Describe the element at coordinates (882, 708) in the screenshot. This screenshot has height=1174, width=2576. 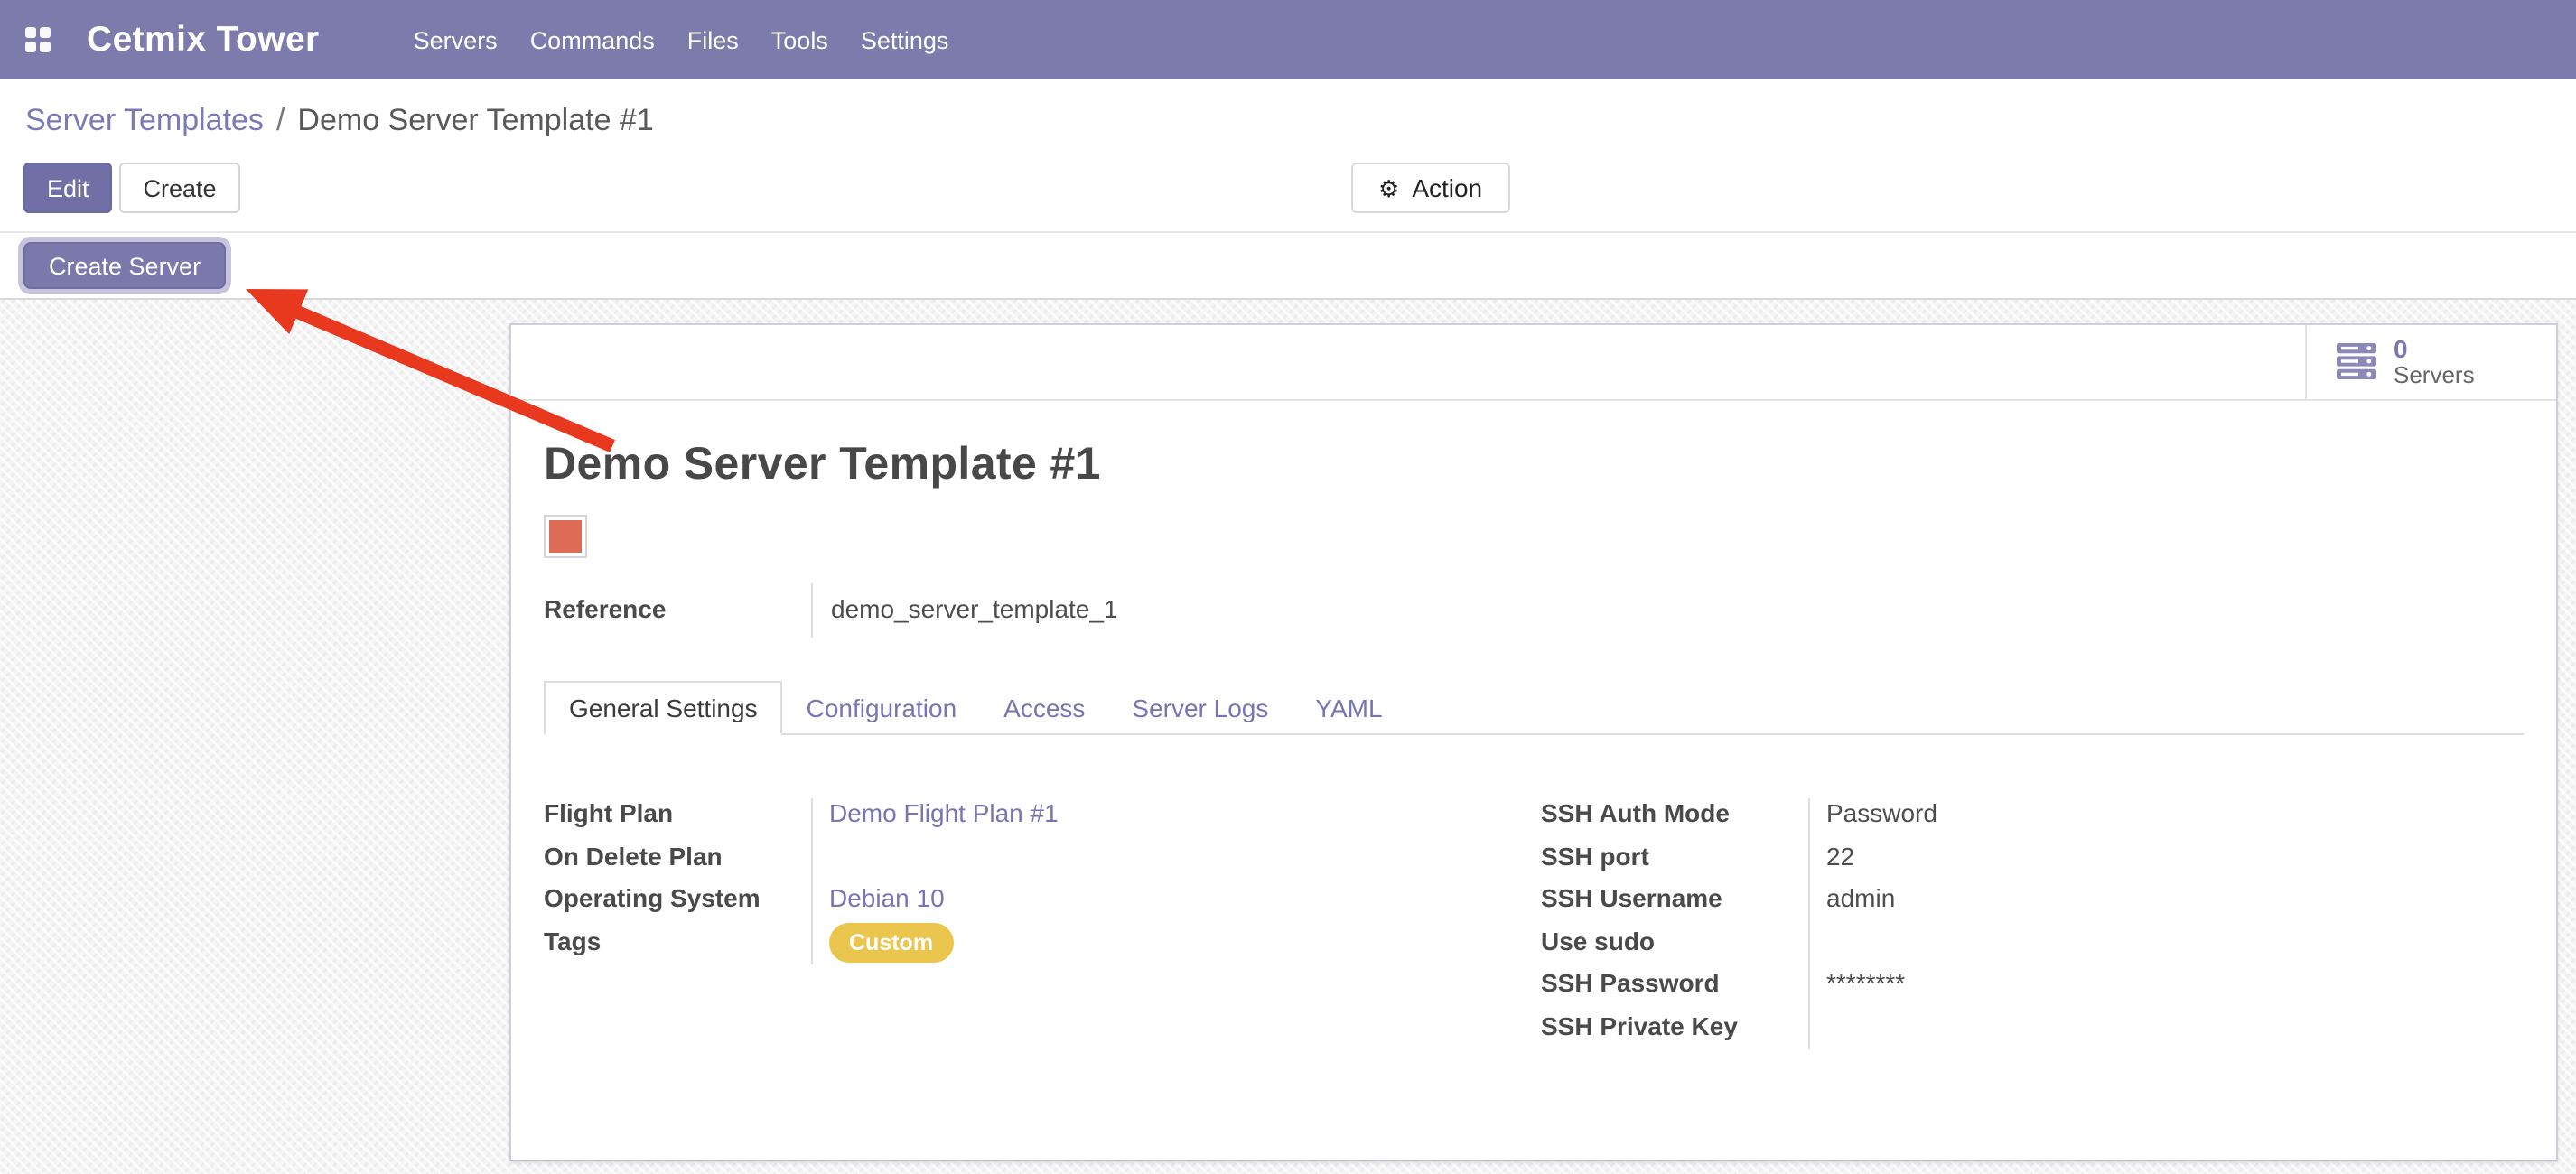
I see `tab-configuration: Configuration` at that location.